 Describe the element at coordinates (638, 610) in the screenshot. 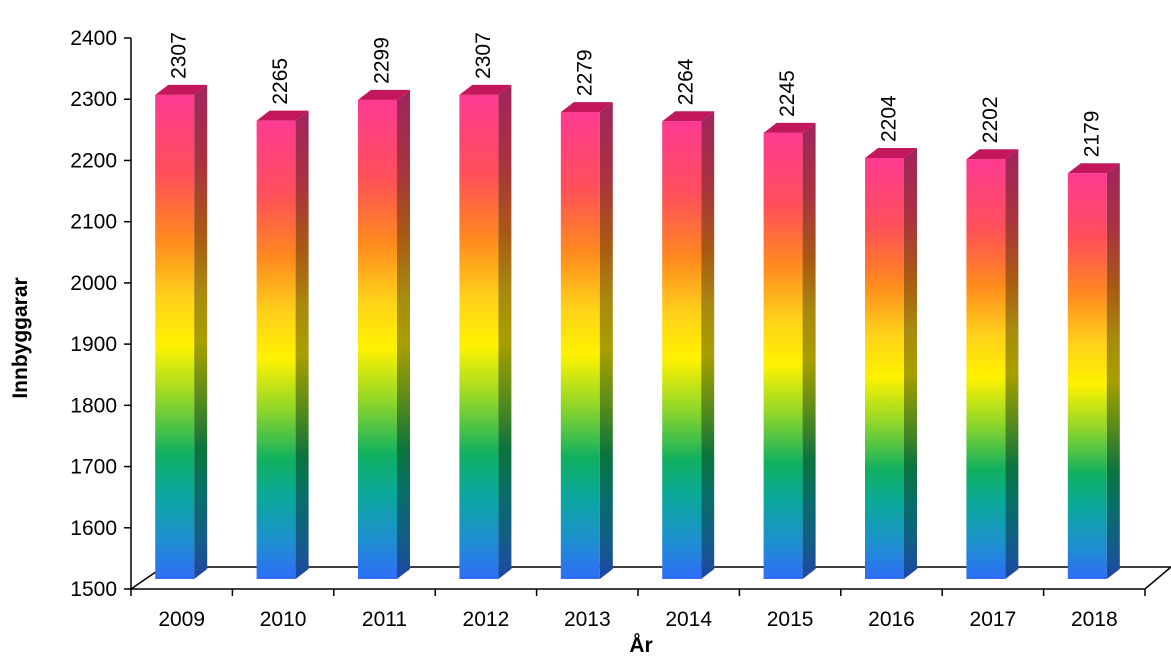

I see `x-axis-ticks: 2009 2010 2011 2012 2013 2014 2015 2016 2017 2018` at that location.